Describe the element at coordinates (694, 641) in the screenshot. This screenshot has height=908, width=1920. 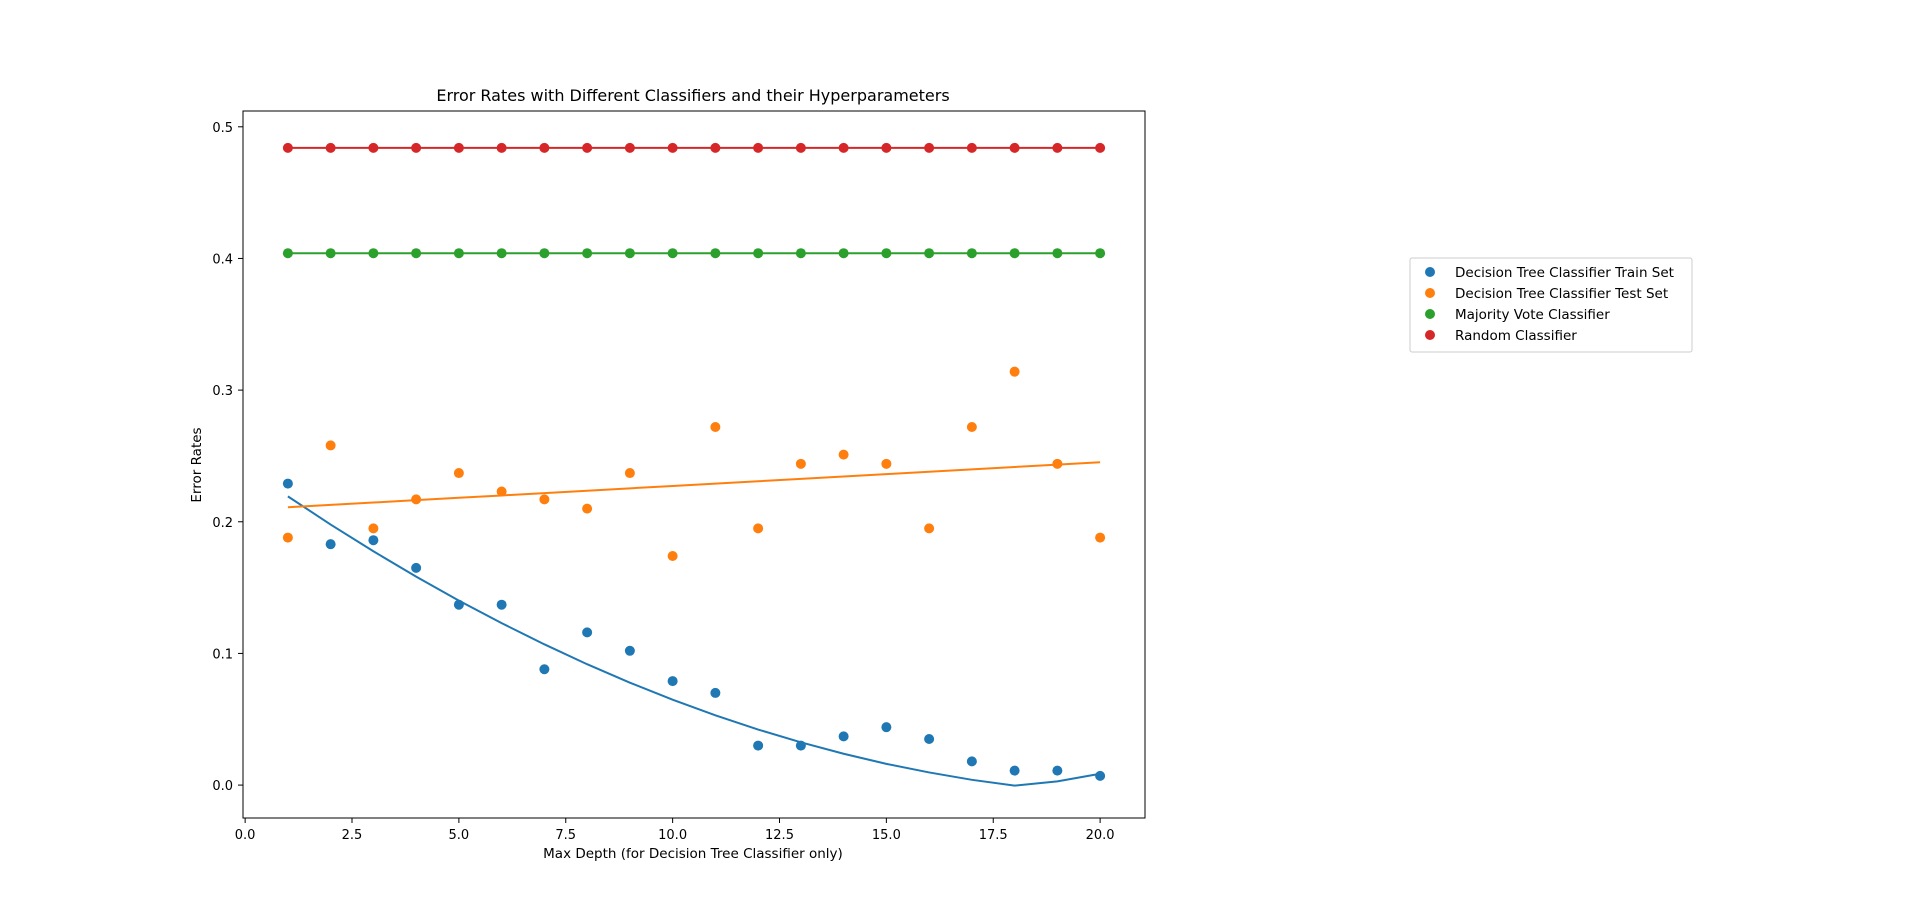
I see `series-0-trend-line` at that location.